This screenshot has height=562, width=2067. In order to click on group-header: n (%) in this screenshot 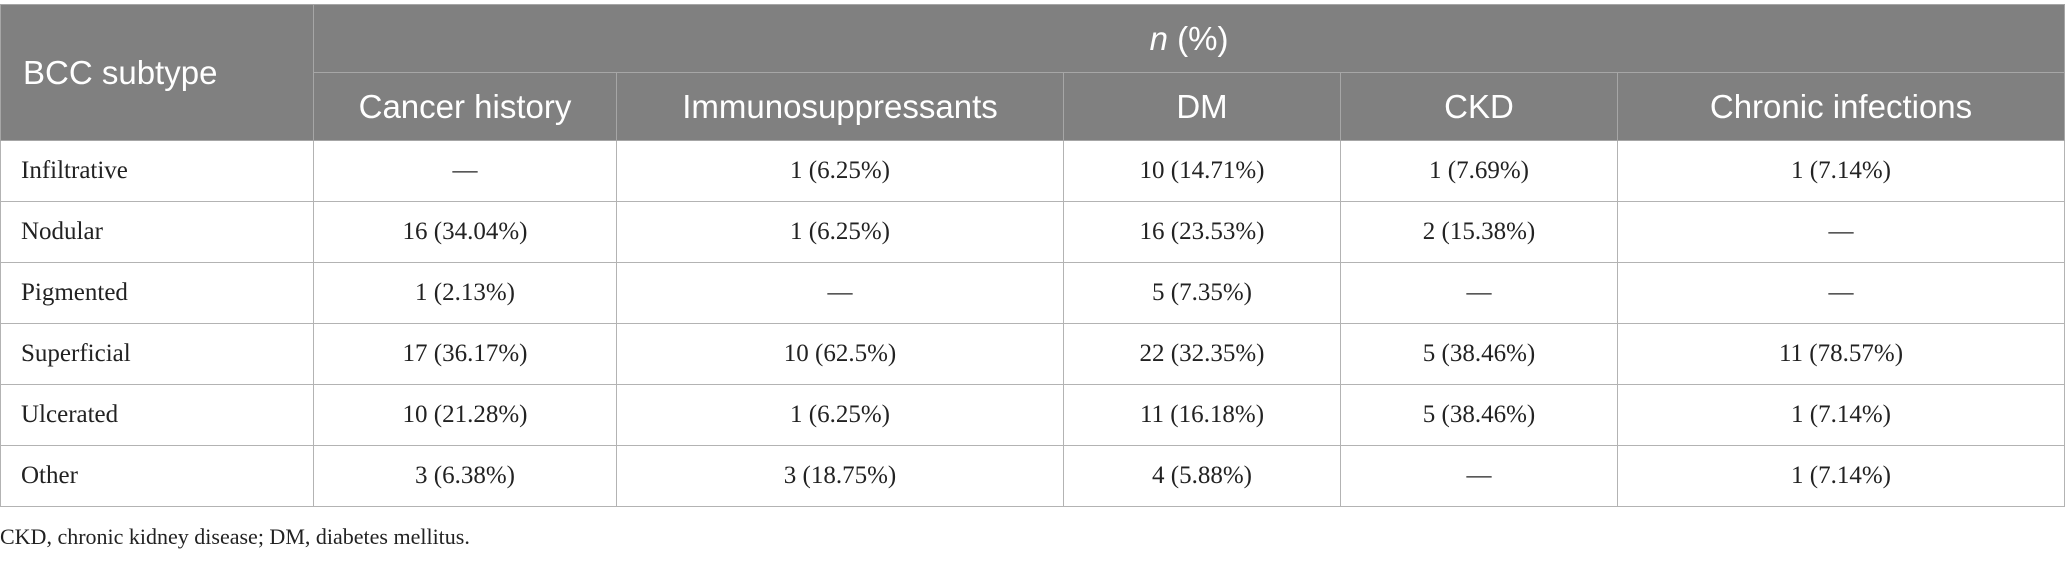, I will do `click(1189, 38)`.